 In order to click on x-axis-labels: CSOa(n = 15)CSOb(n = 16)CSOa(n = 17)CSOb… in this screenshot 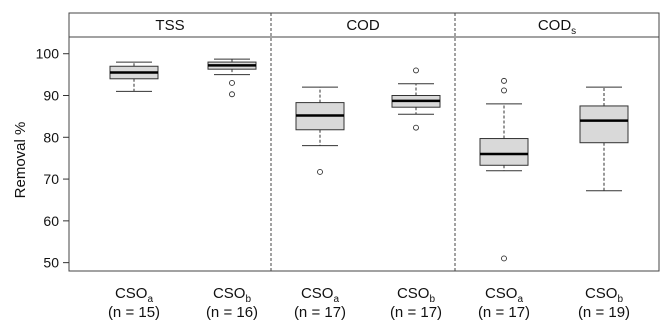, I will do `click(369, 303)`.